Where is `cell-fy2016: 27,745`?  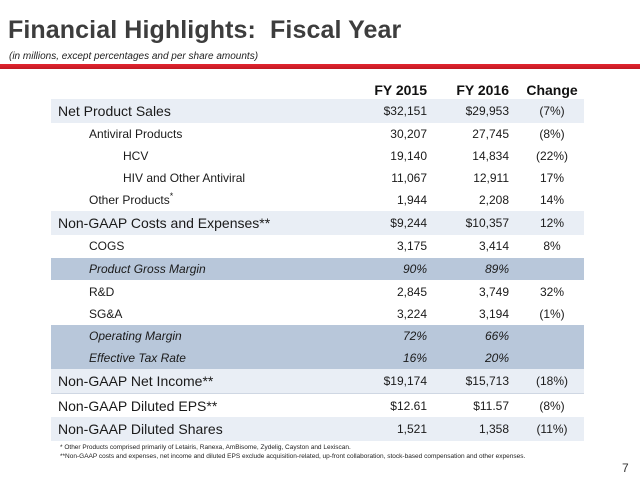
cell-fy2016: 27,745 is located at coordinates (490, 134).